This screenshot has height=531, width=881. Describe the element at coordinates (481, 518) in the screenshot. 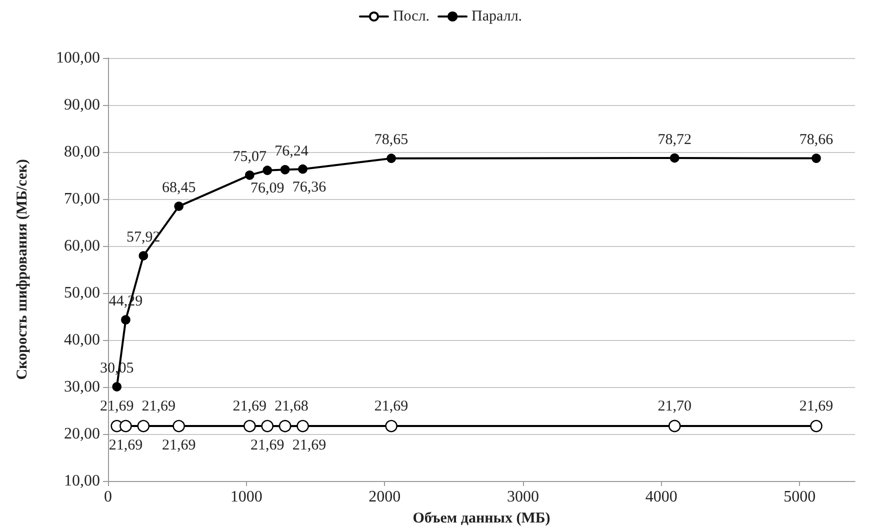

I see `x-axis-title: Объем данных (МБ)` at that location.